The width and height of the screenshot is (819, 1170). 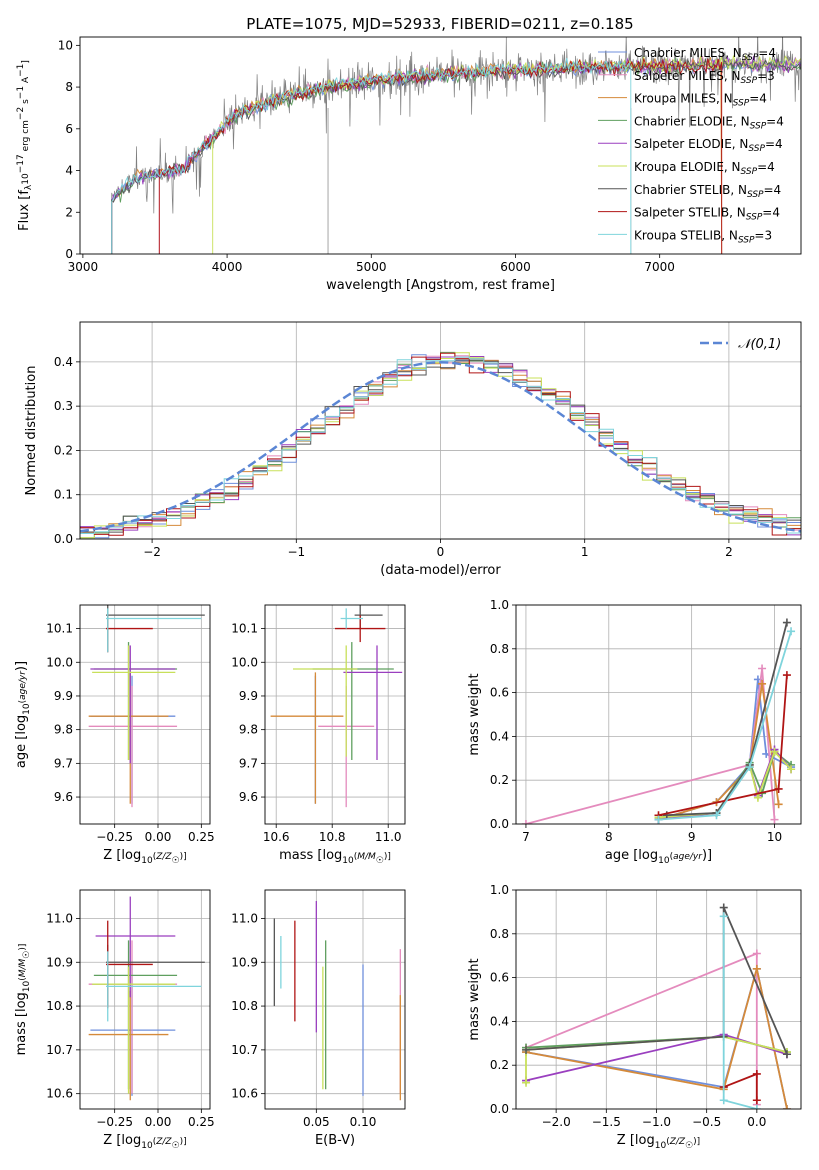 What do you see at coordinates (63, 406) in the screenshot?
I see `y-tick-label: 0.3` at bounding box center [63, 406].